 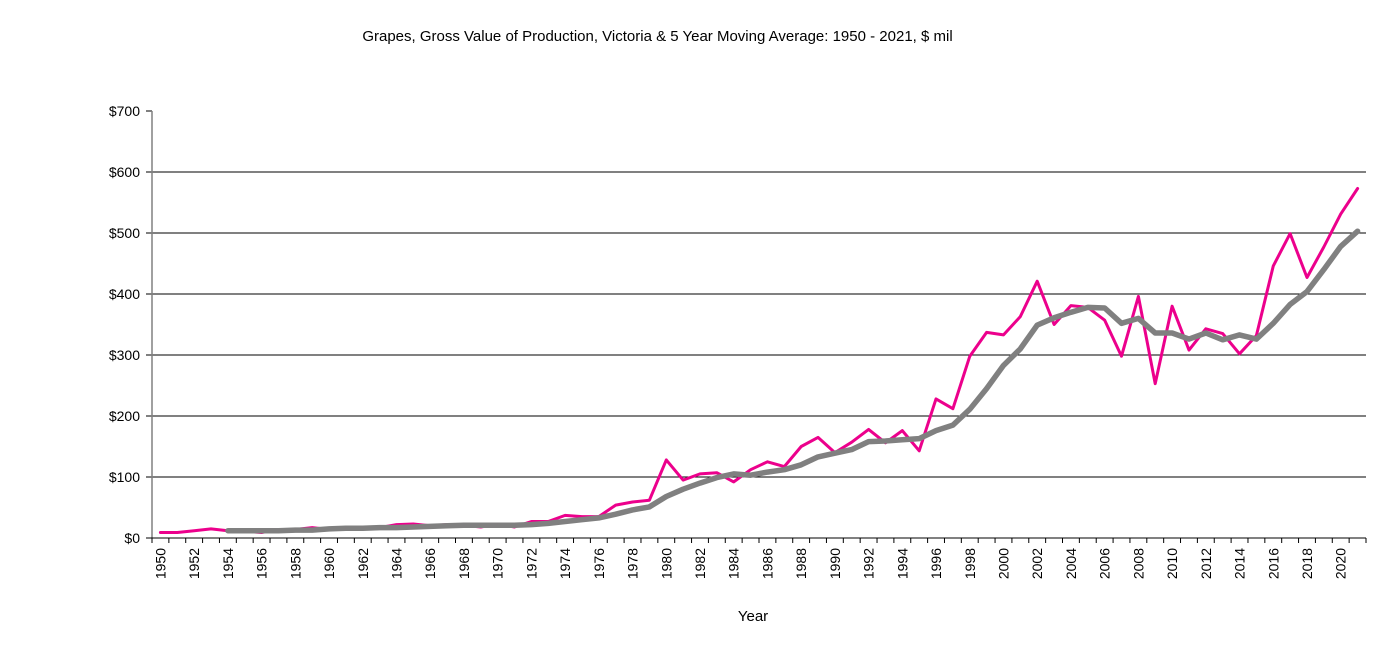 What do you see at coordinates (464, 563) in the screenshot?
I see `x-tick-label: 1968` at bounding box center [464, 563].